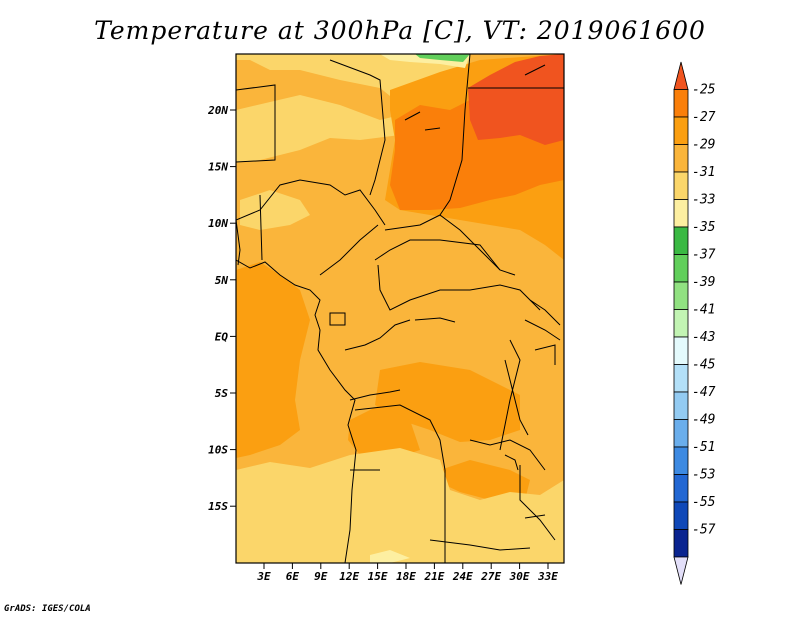  Describe the element at coordinates (704, 365) in the screenshot. I see `colorbar-label: -45` at that location.